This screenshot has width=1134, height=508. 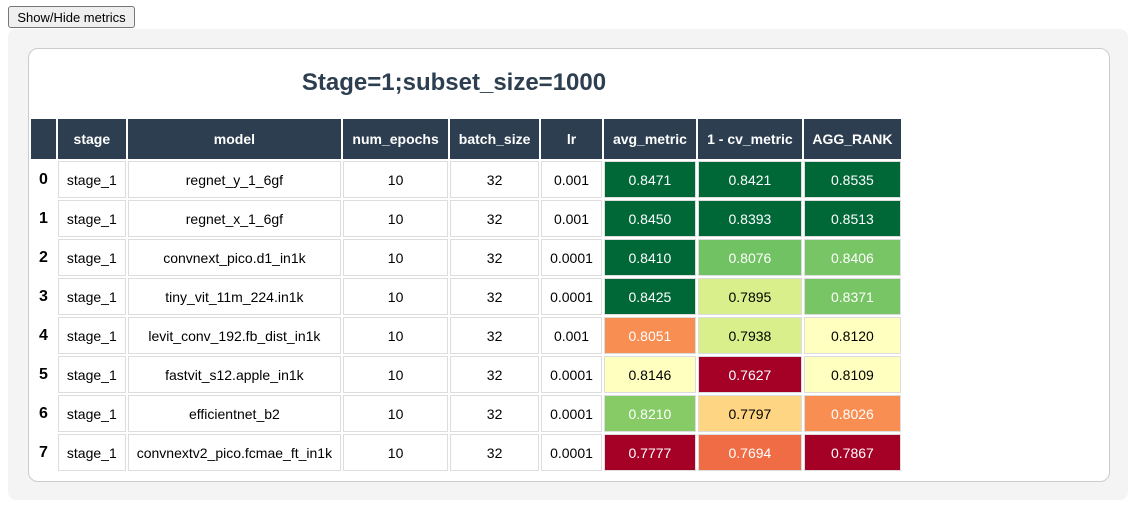 I want to click on table-cell: 0.8535, so click(x=852, y=179).